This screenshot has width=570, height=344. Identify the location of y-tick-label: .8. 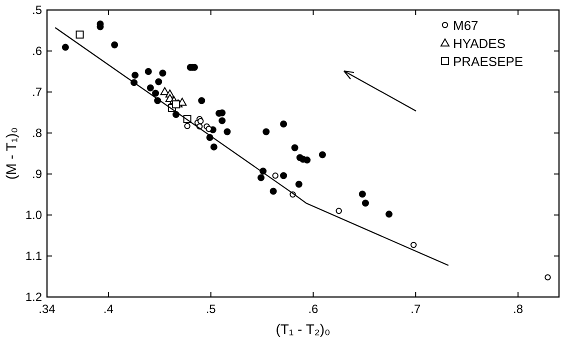
(37, 133).